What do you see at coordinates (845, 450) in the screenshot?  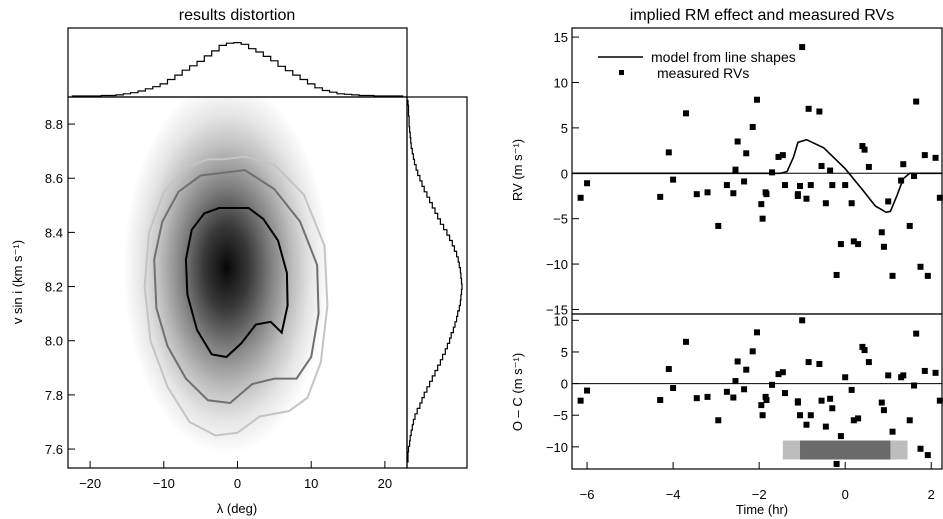 I see `transit-t23-box` at bounding box center [845, 450].